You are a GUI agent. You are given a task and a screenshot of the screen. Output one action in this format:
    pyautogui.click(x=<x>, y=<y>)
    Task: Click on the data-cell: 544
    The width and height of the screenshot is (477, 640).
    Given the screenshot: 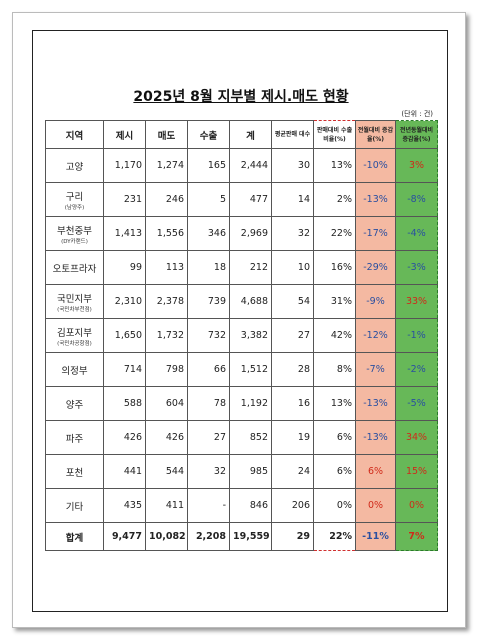 What is the action you would take?
    pyautogui.click(x=166, y=471)
    